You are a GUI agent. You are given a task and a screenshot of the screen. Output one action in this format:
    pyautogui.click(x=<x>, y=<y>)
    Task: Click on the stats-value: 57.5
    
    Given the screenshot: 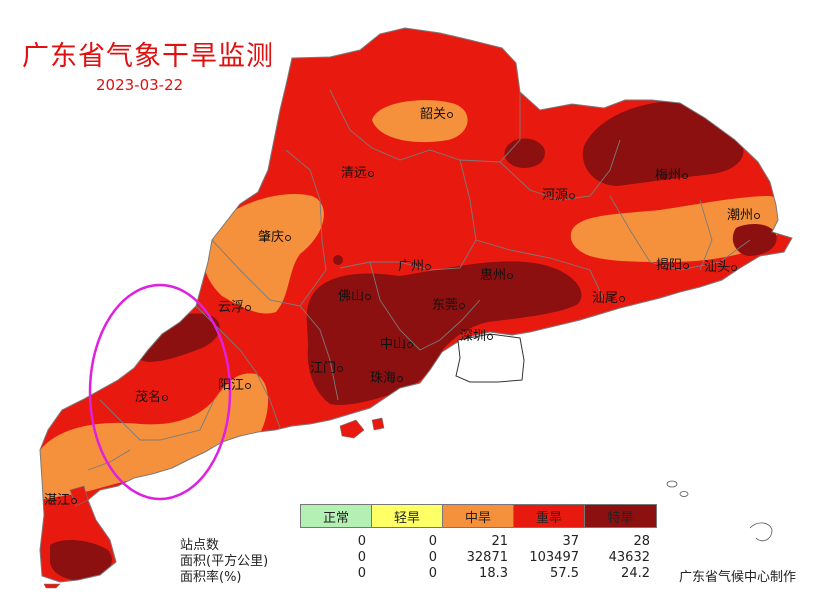 What is the action you would take?
    pyautogui.click(x=564, y=573)
    